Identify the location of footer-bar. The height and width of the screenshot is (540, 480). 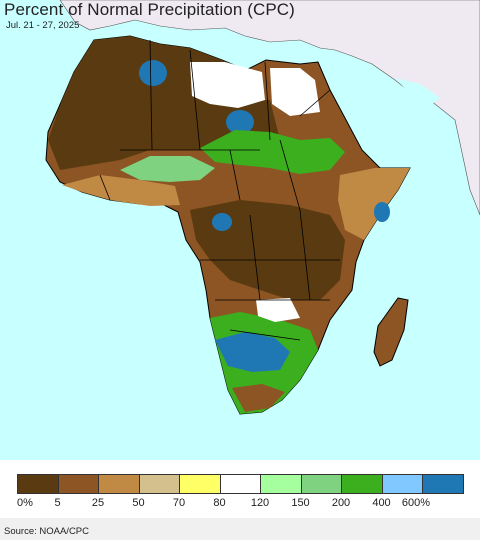
(240, 529).